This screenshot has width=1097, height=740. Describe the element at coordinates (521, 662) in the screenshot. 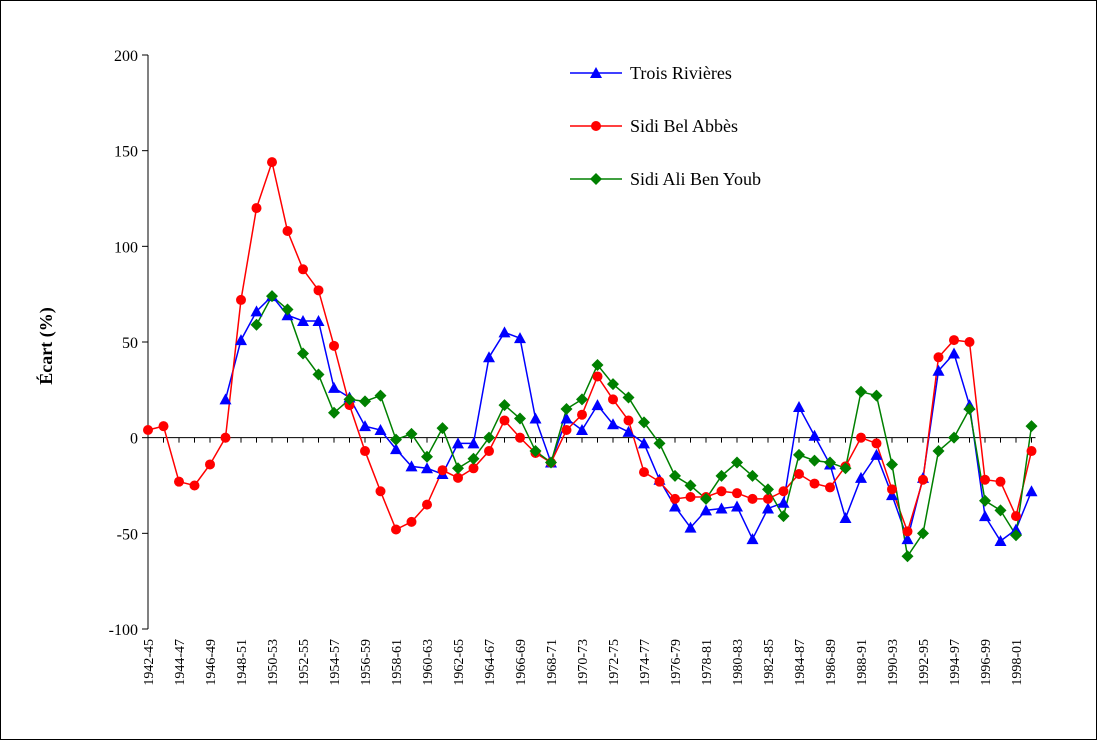

I see `x-tick-label: 1966-69` at that location.